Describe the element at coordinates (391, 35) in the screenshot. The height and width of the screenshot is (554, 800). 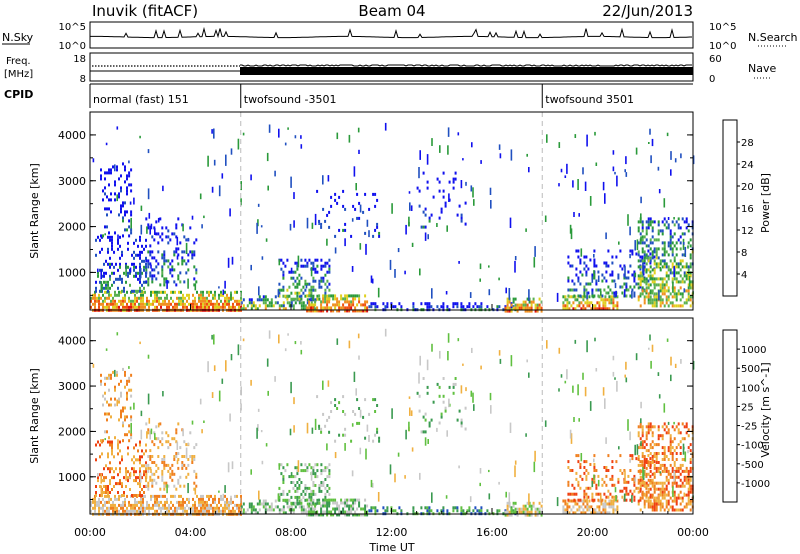
I see `nsky-panel` at that location.